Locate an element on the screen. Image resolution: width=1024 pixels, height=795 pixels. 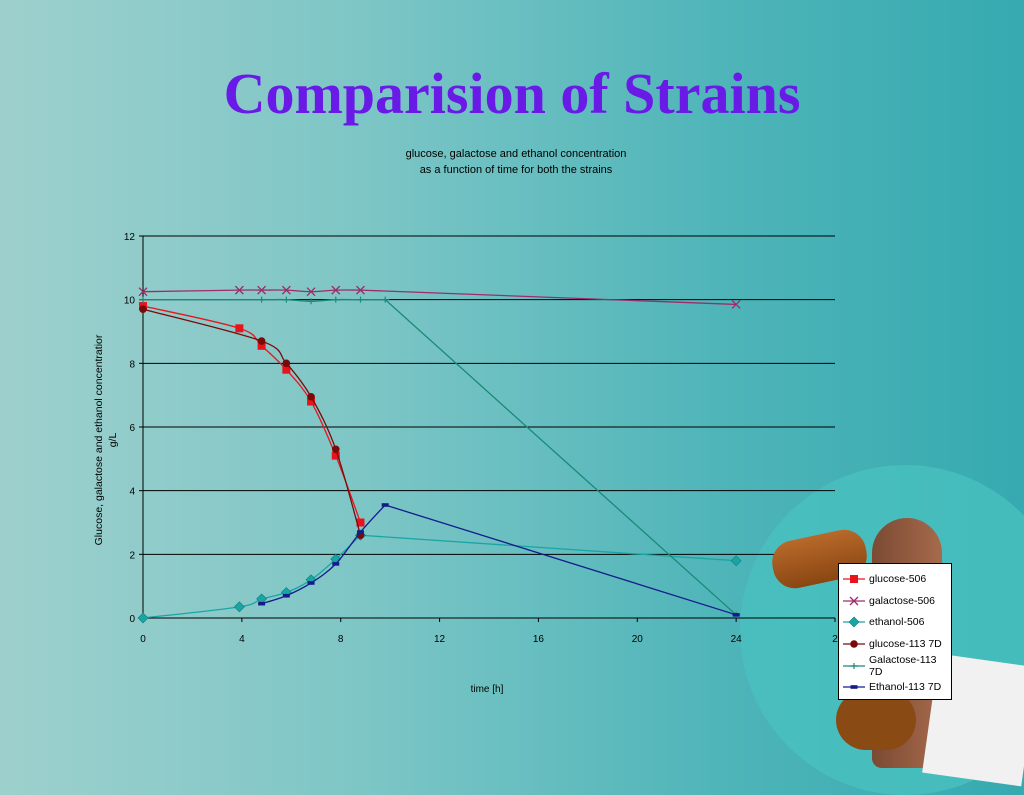
y-tick-label: 10 is located at coordinates (130, 301).